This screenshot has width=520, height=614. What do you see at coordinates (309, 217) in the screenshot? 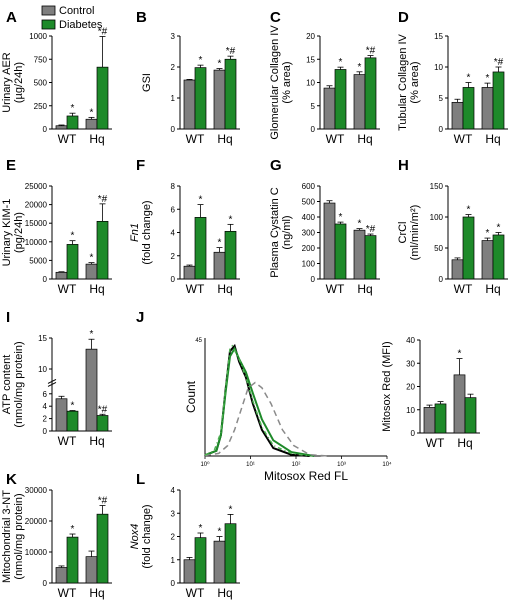
I see `y-tick-label: 400` at bounding box center [309, 217].